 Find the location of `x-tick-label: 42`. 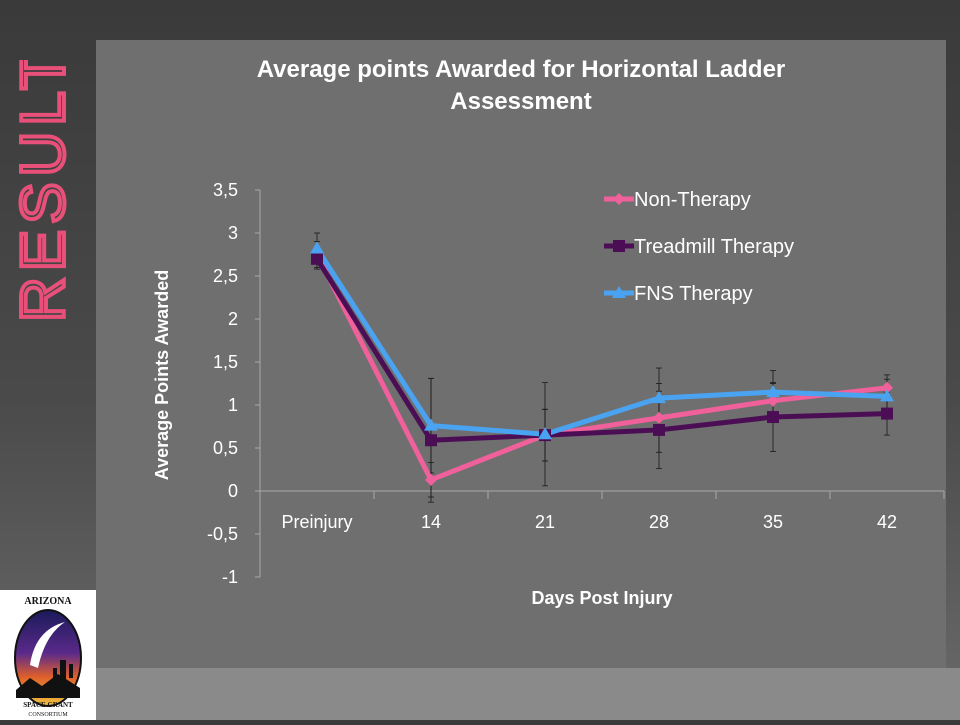

x-tick-label: 42 is located at coordinates (887, 522).